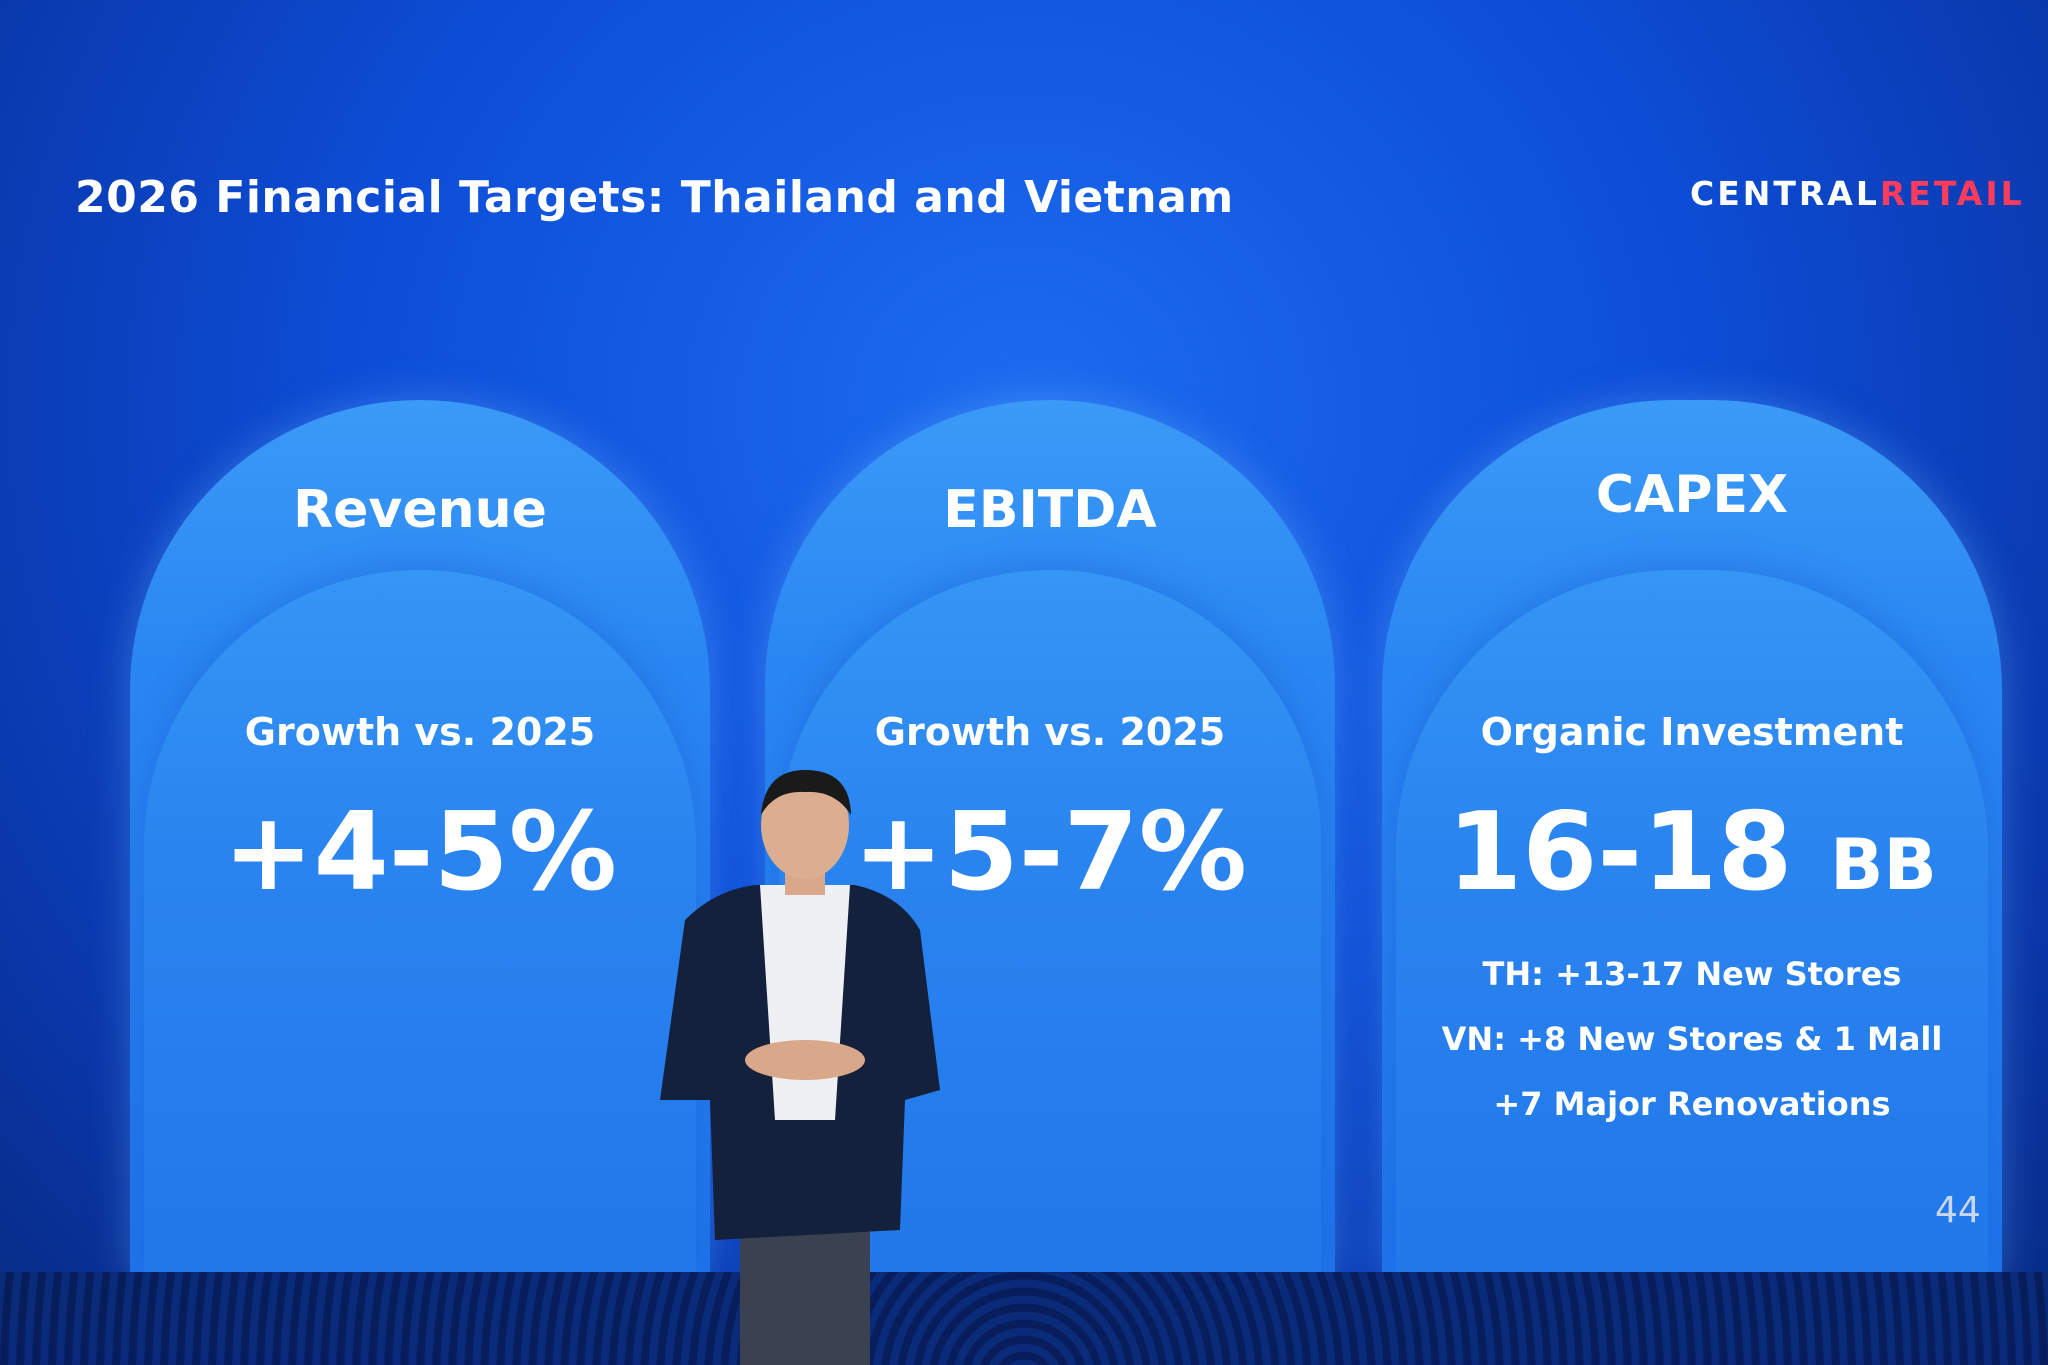 The image size is (2048, 1365). I want to click on stage-floor, so click(1024, 1318).